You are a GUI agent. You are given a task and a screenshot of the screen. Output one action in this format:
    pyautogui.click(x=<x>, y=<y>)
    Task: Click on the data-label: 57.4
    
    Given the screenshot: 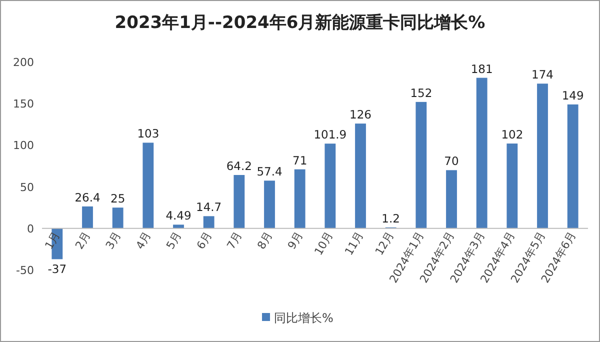 What is the action you would take?
    pyautogui.click(x=269, y=171)
    